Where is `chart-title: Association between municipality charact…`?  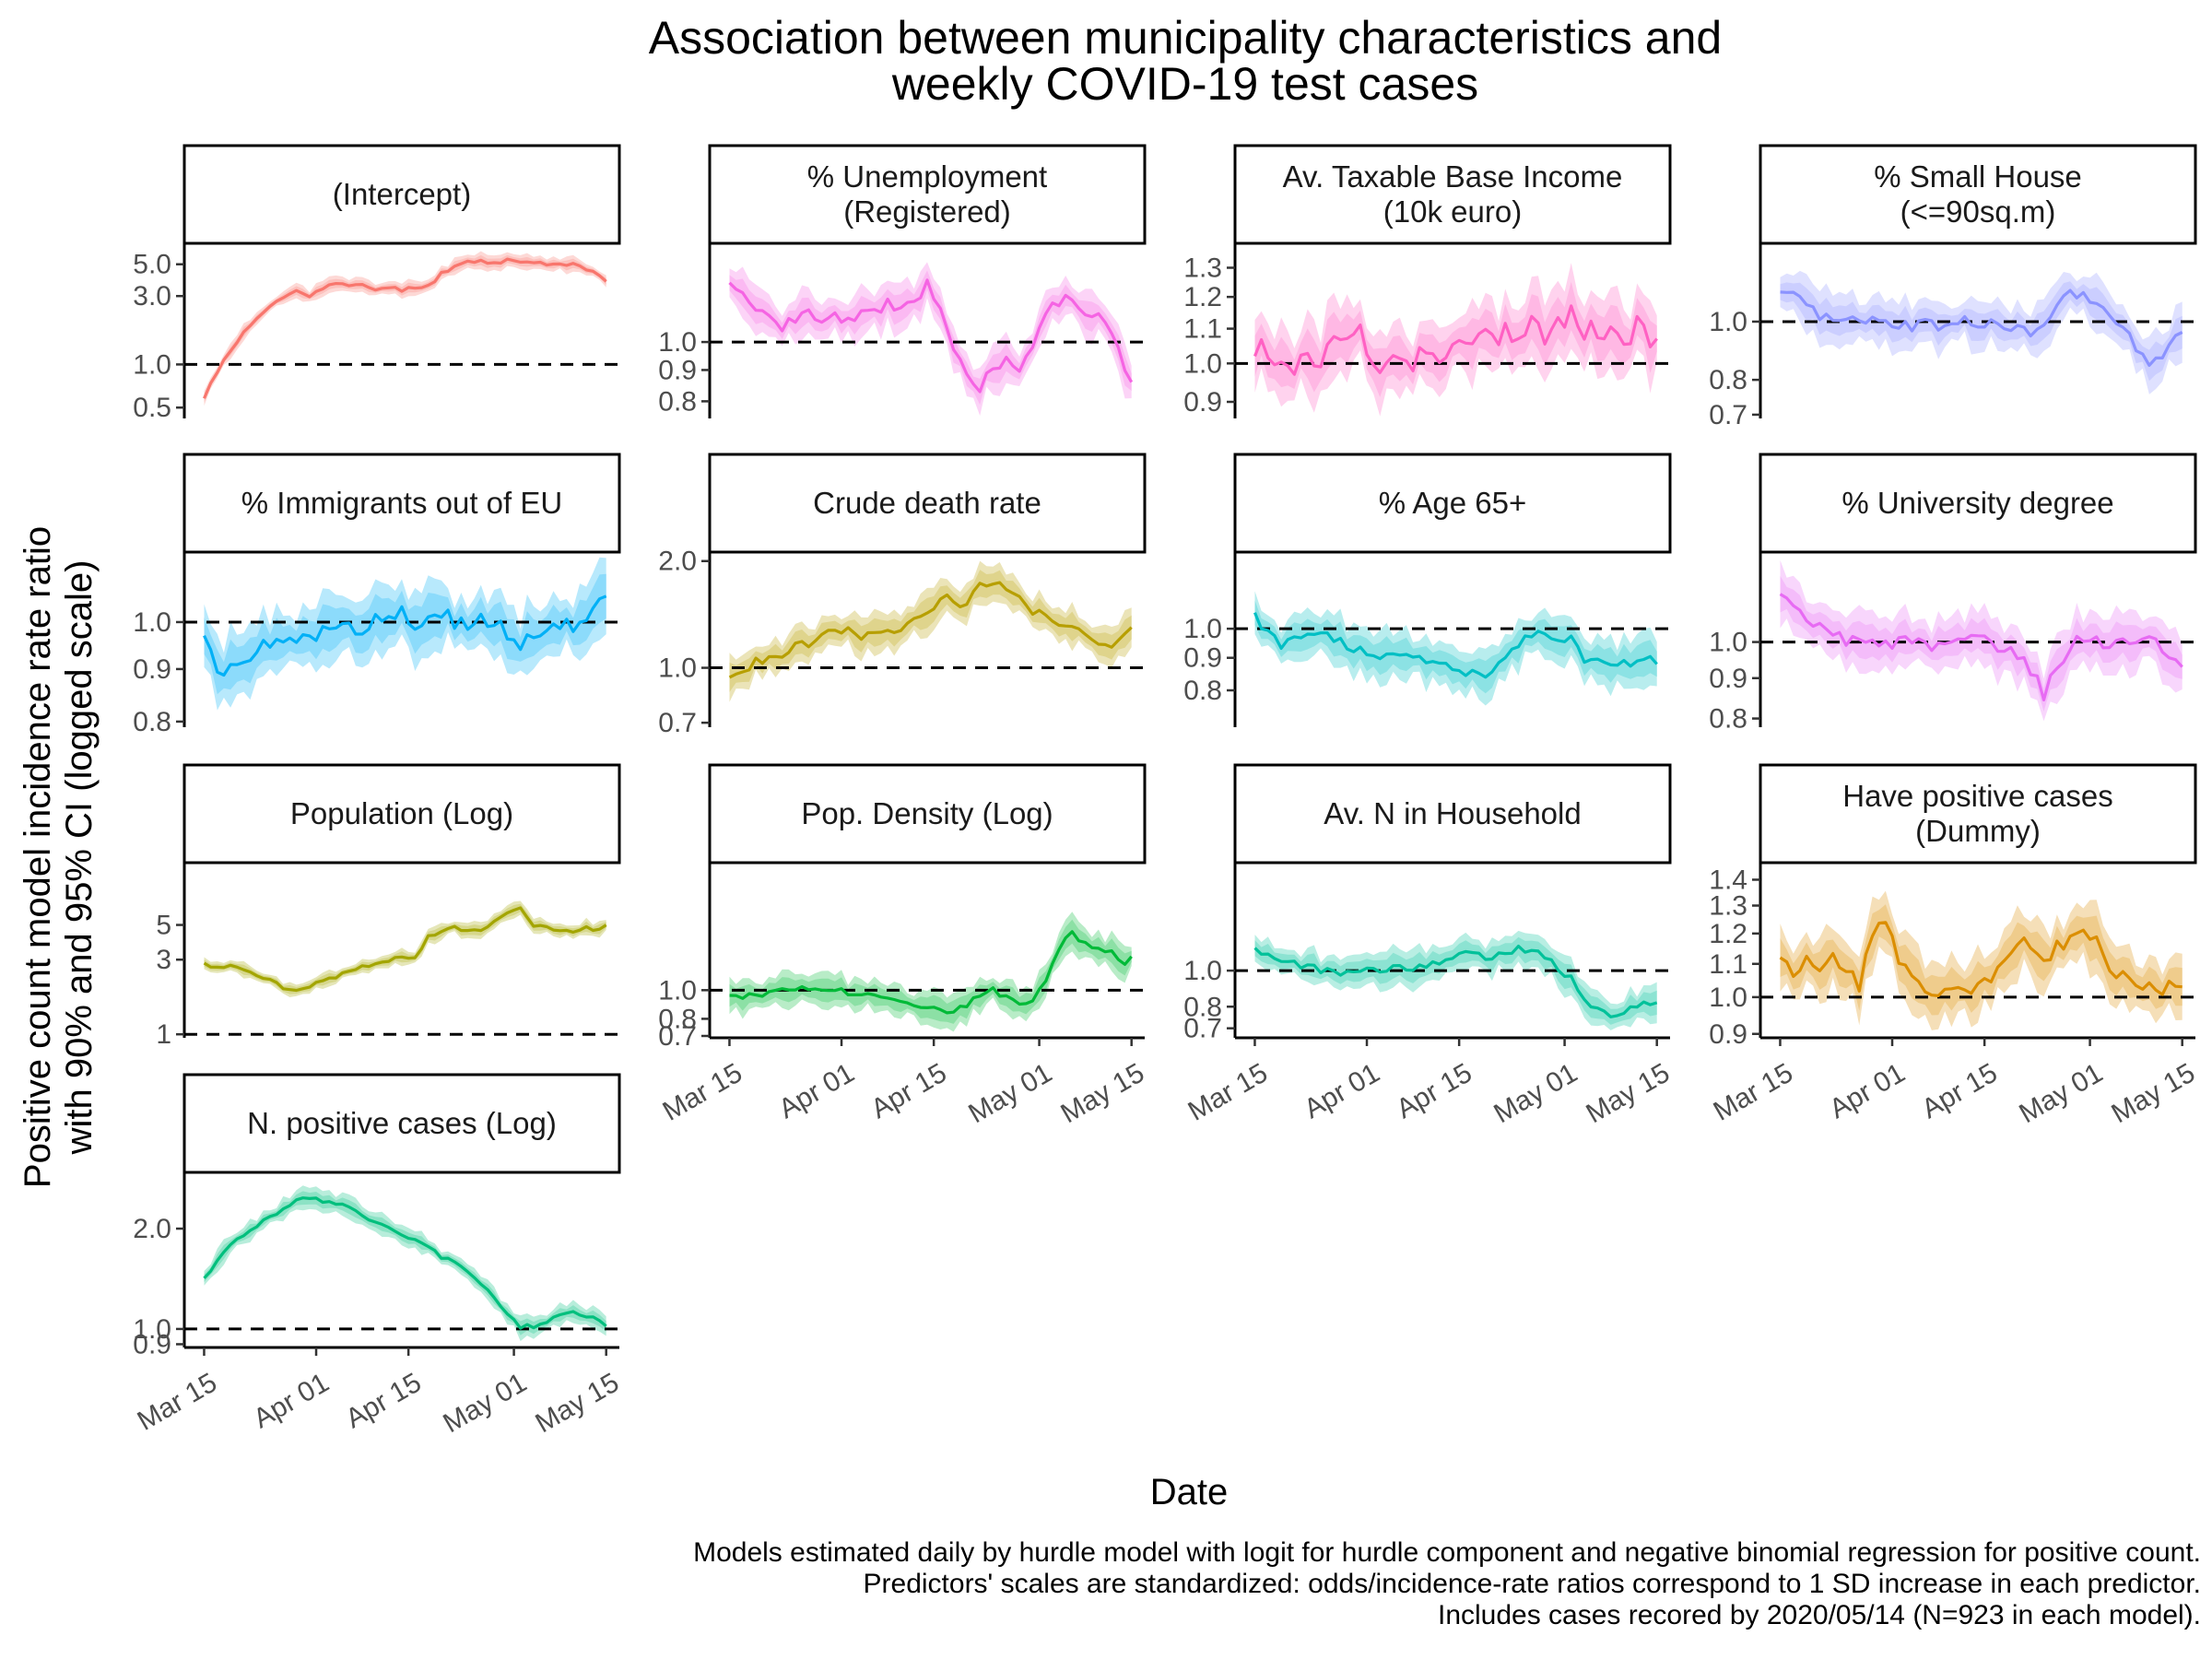
chart-title: Association between municipality charact… is located at coordinates (1185, 61).